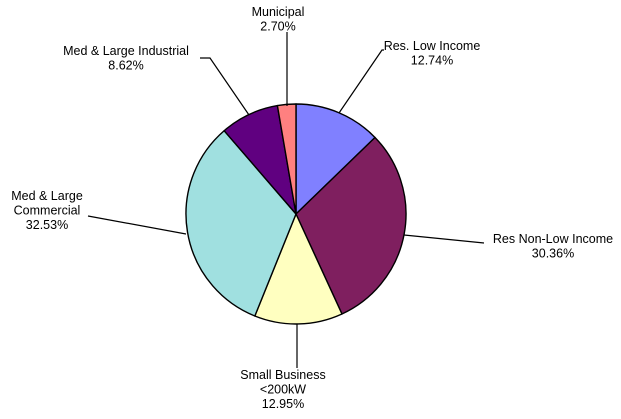  I want to click on slice-category-label: Municipal, so click(278, 12).